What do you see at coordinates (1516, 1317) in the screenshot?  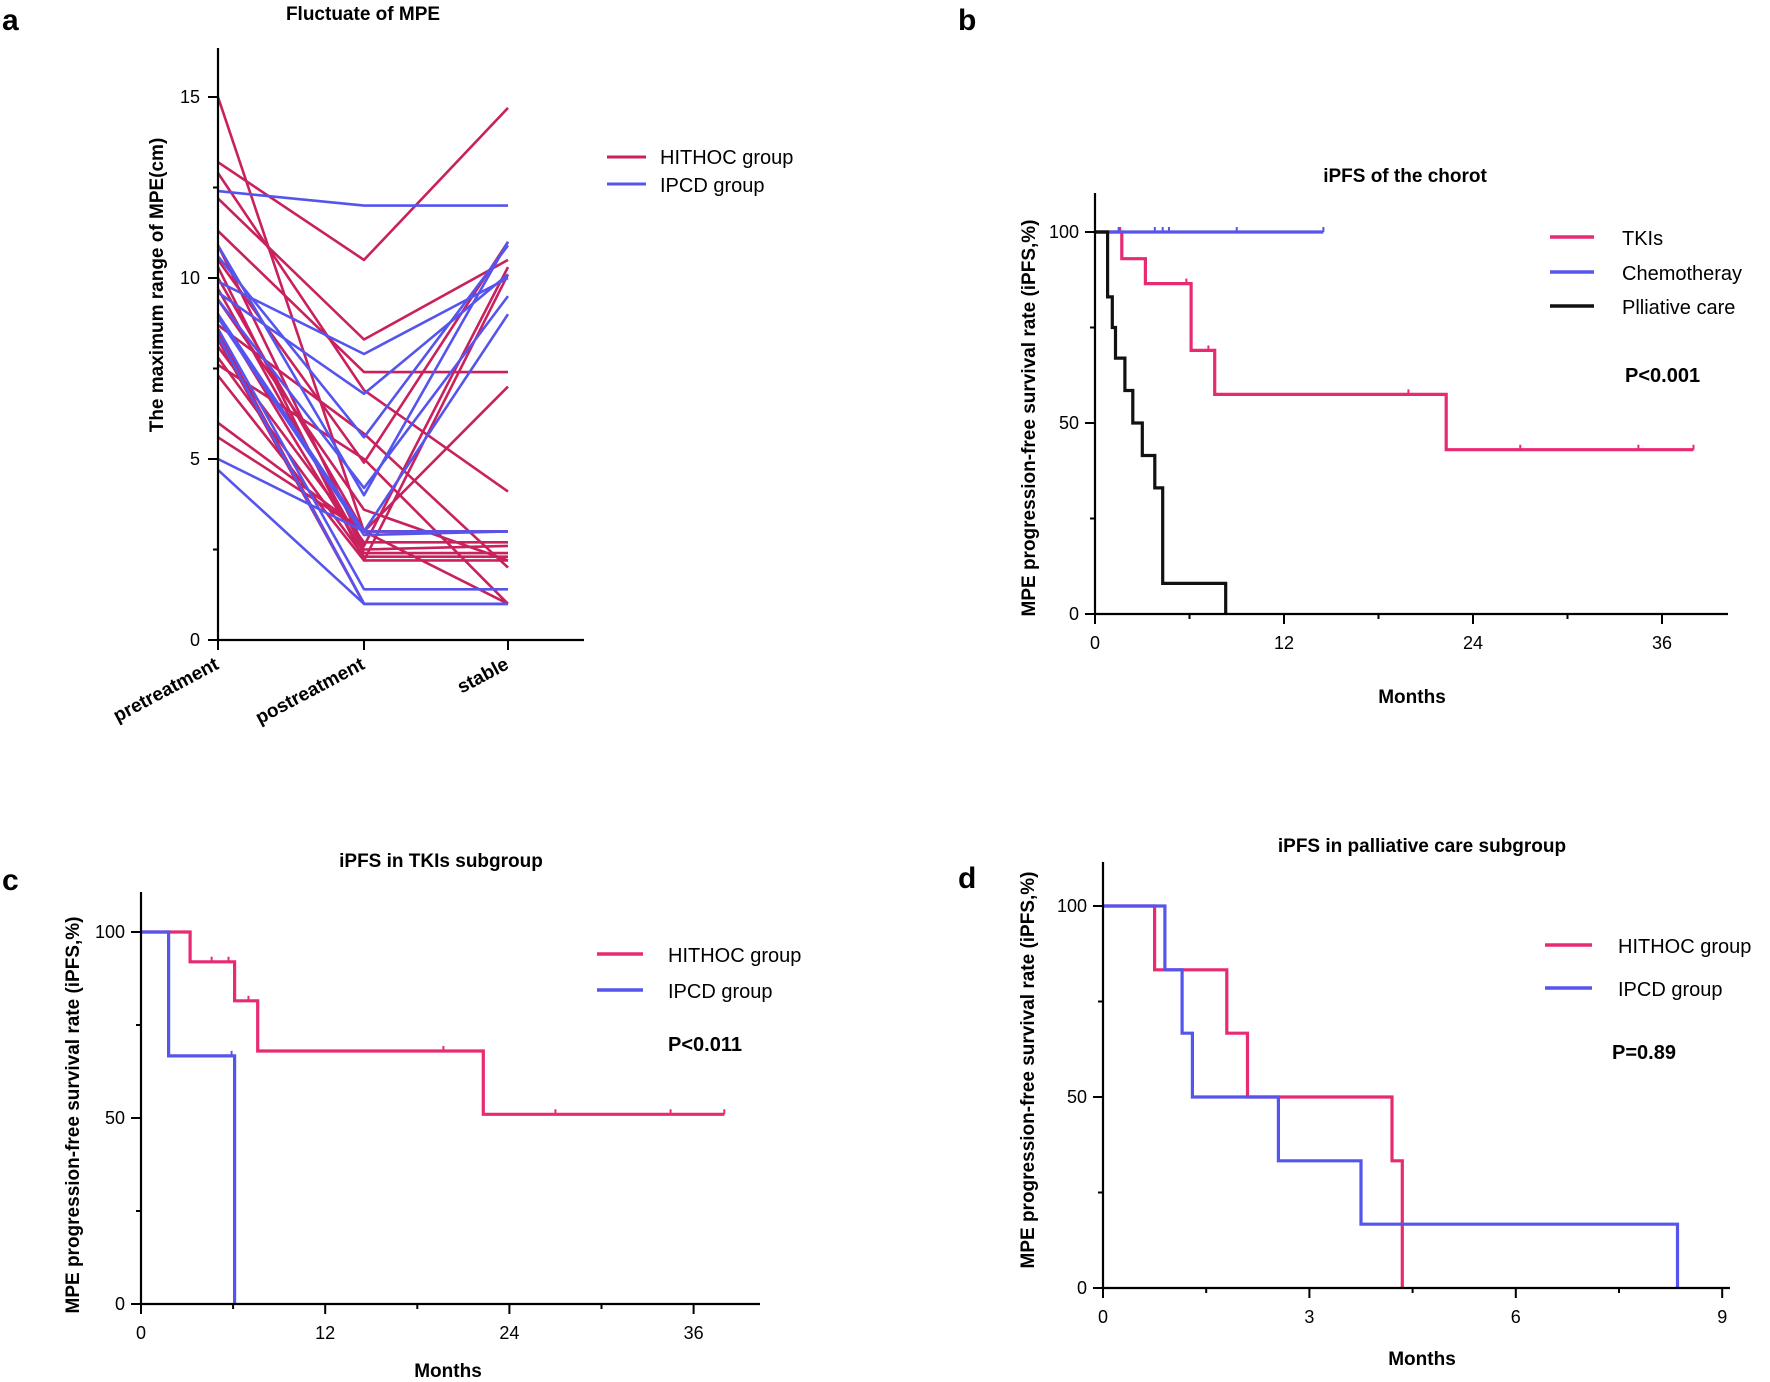 I see `x-tick-label: 6` at bounding box center [1516, 1317].